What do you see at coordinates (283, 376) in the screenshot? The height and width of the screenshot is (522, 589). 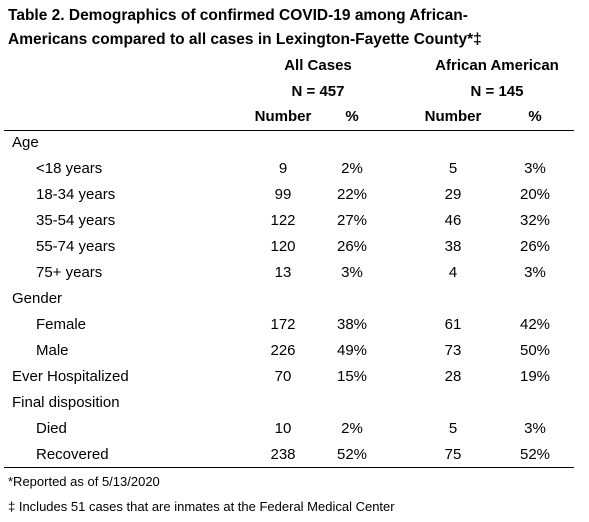 I see `cell: 70` at bounding box center [283, 376].